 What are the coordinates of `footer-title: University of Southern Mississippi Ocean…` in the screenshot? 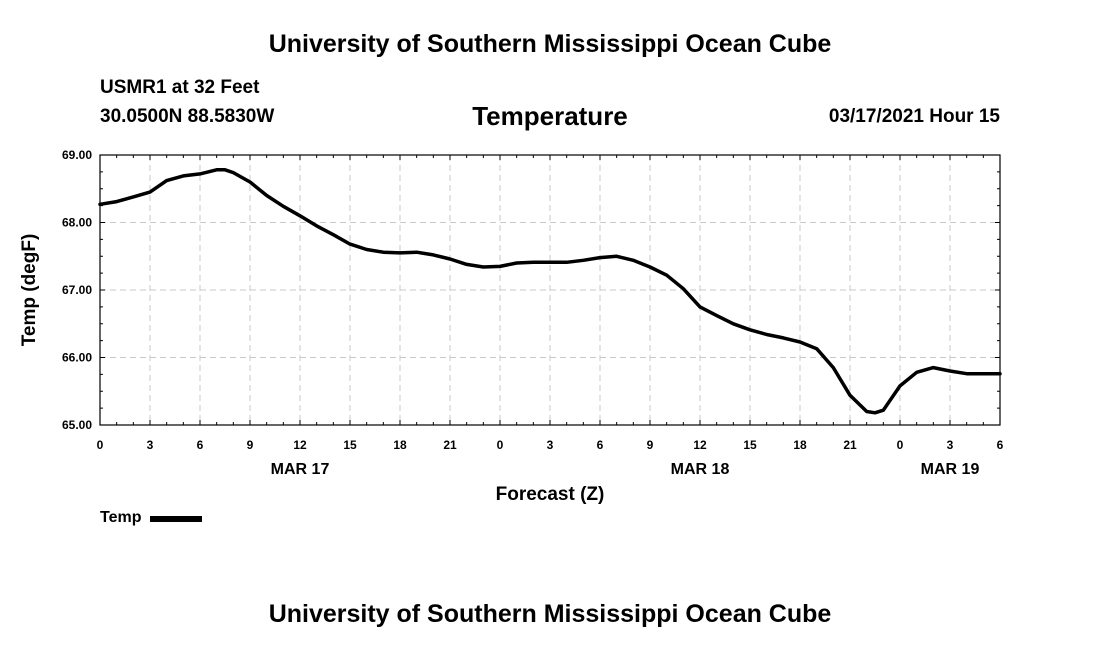 It's located at (550, 614).